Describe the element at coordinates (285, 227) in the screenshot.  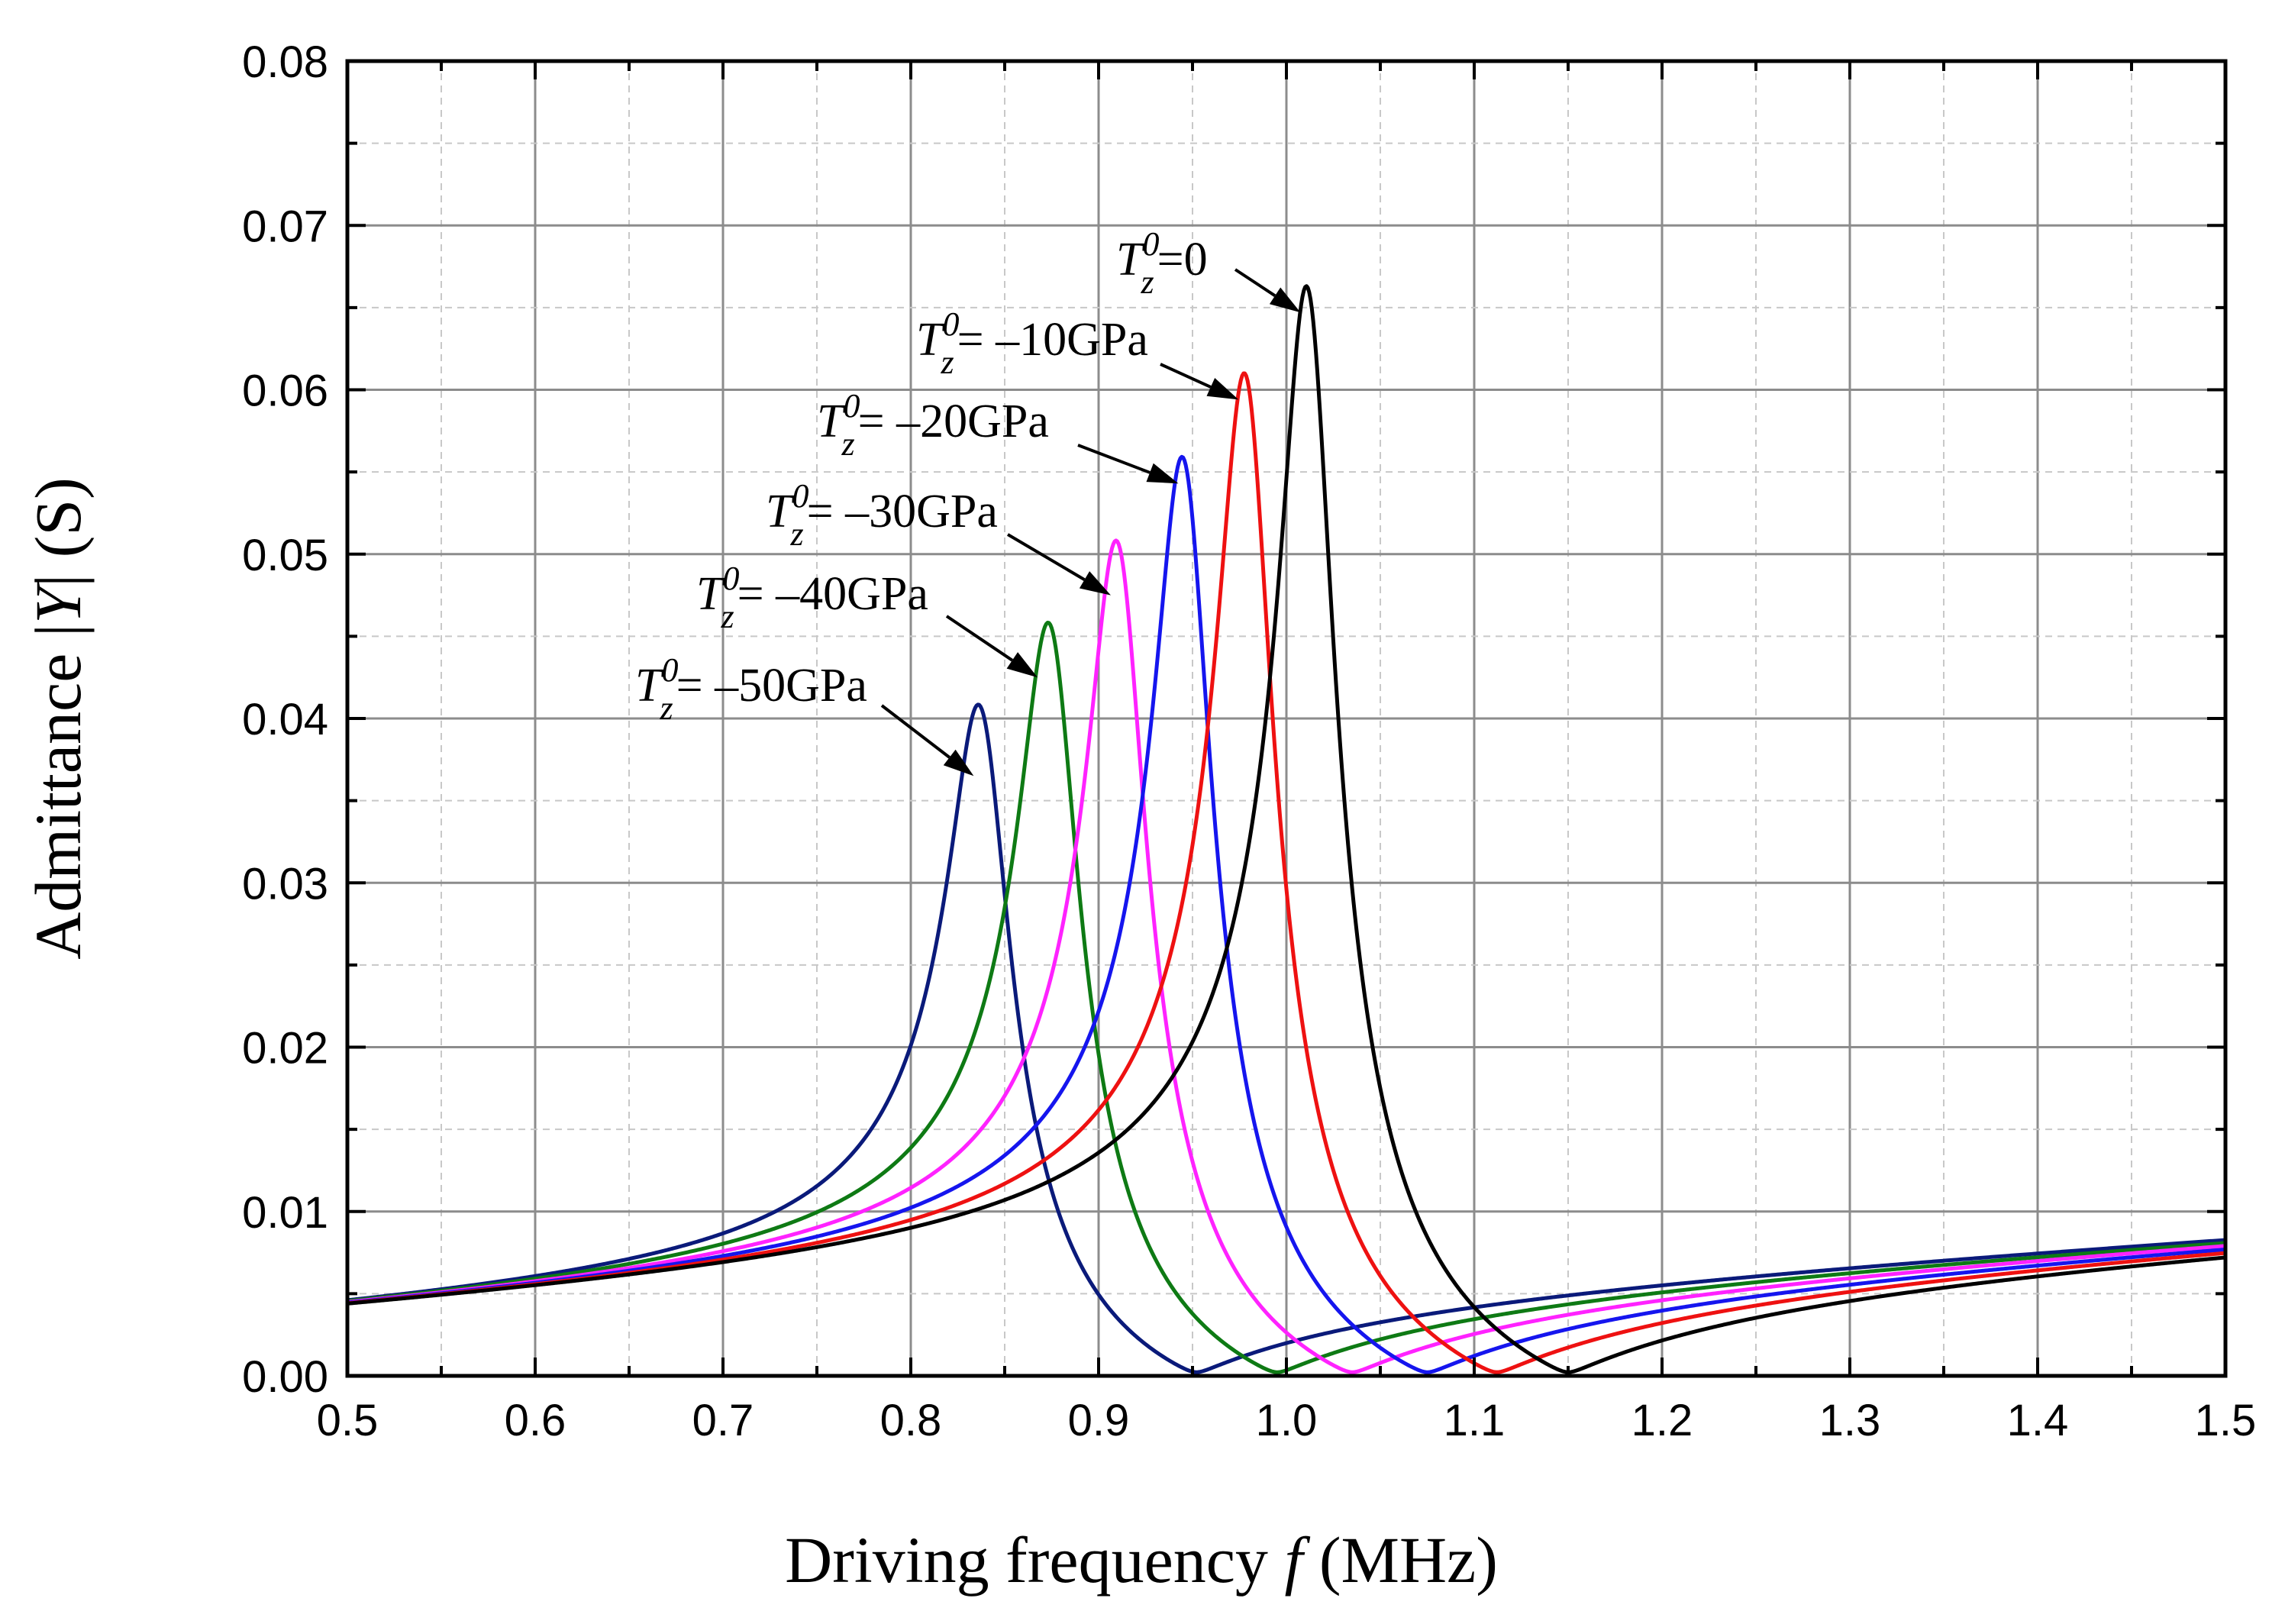
I see `y-tick-label: 0.07` at that location.